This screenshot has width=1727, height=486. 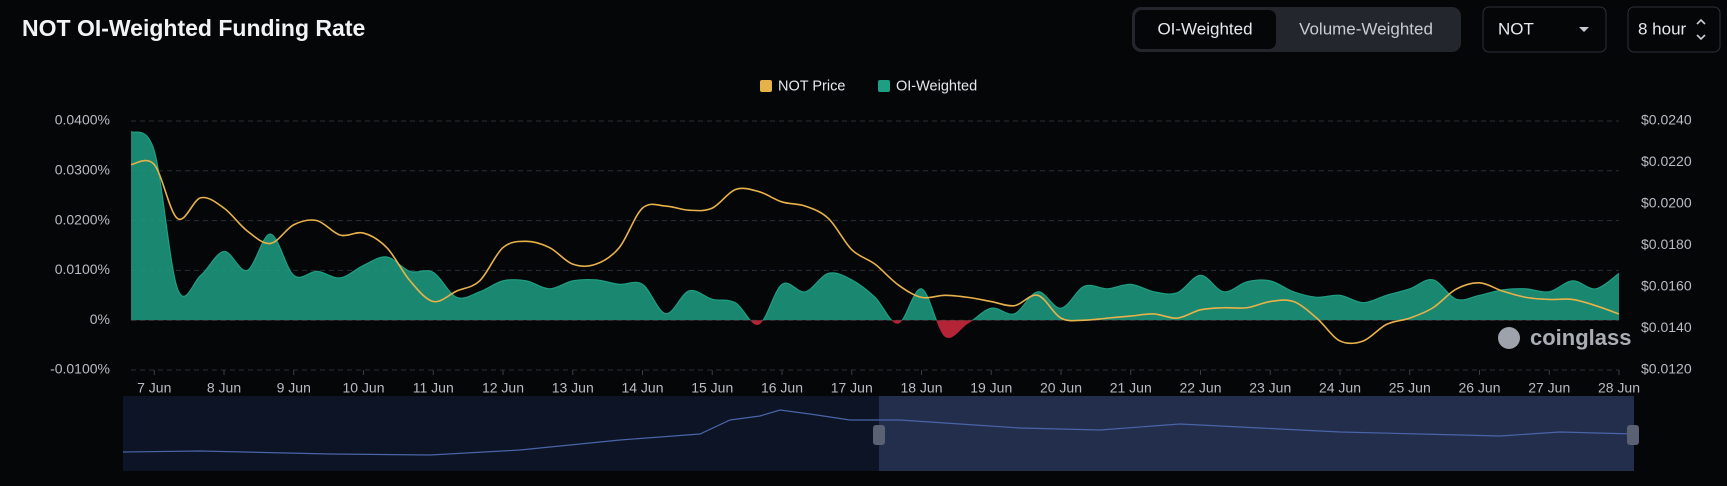 What do you see at coordinates (861, 329) in the screenshot?
I see `area-negative` at bounding box center [861, 329].